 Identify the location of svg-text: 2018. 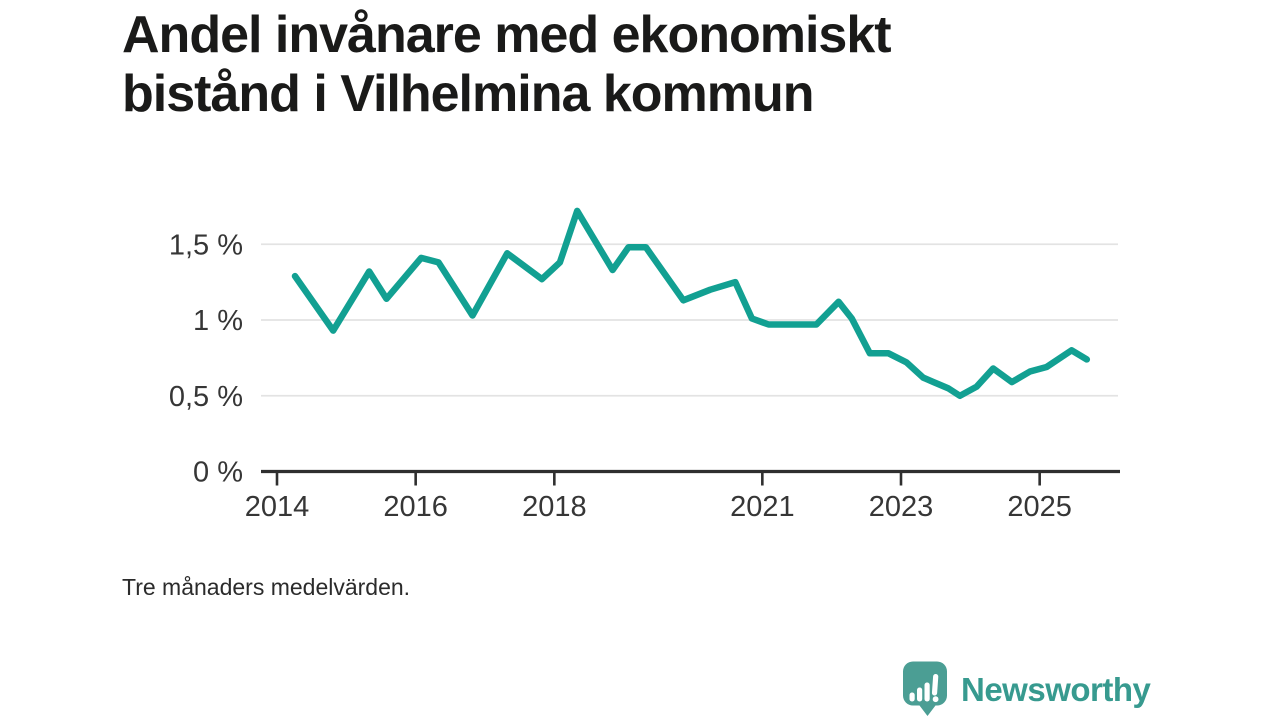
(554, 507).